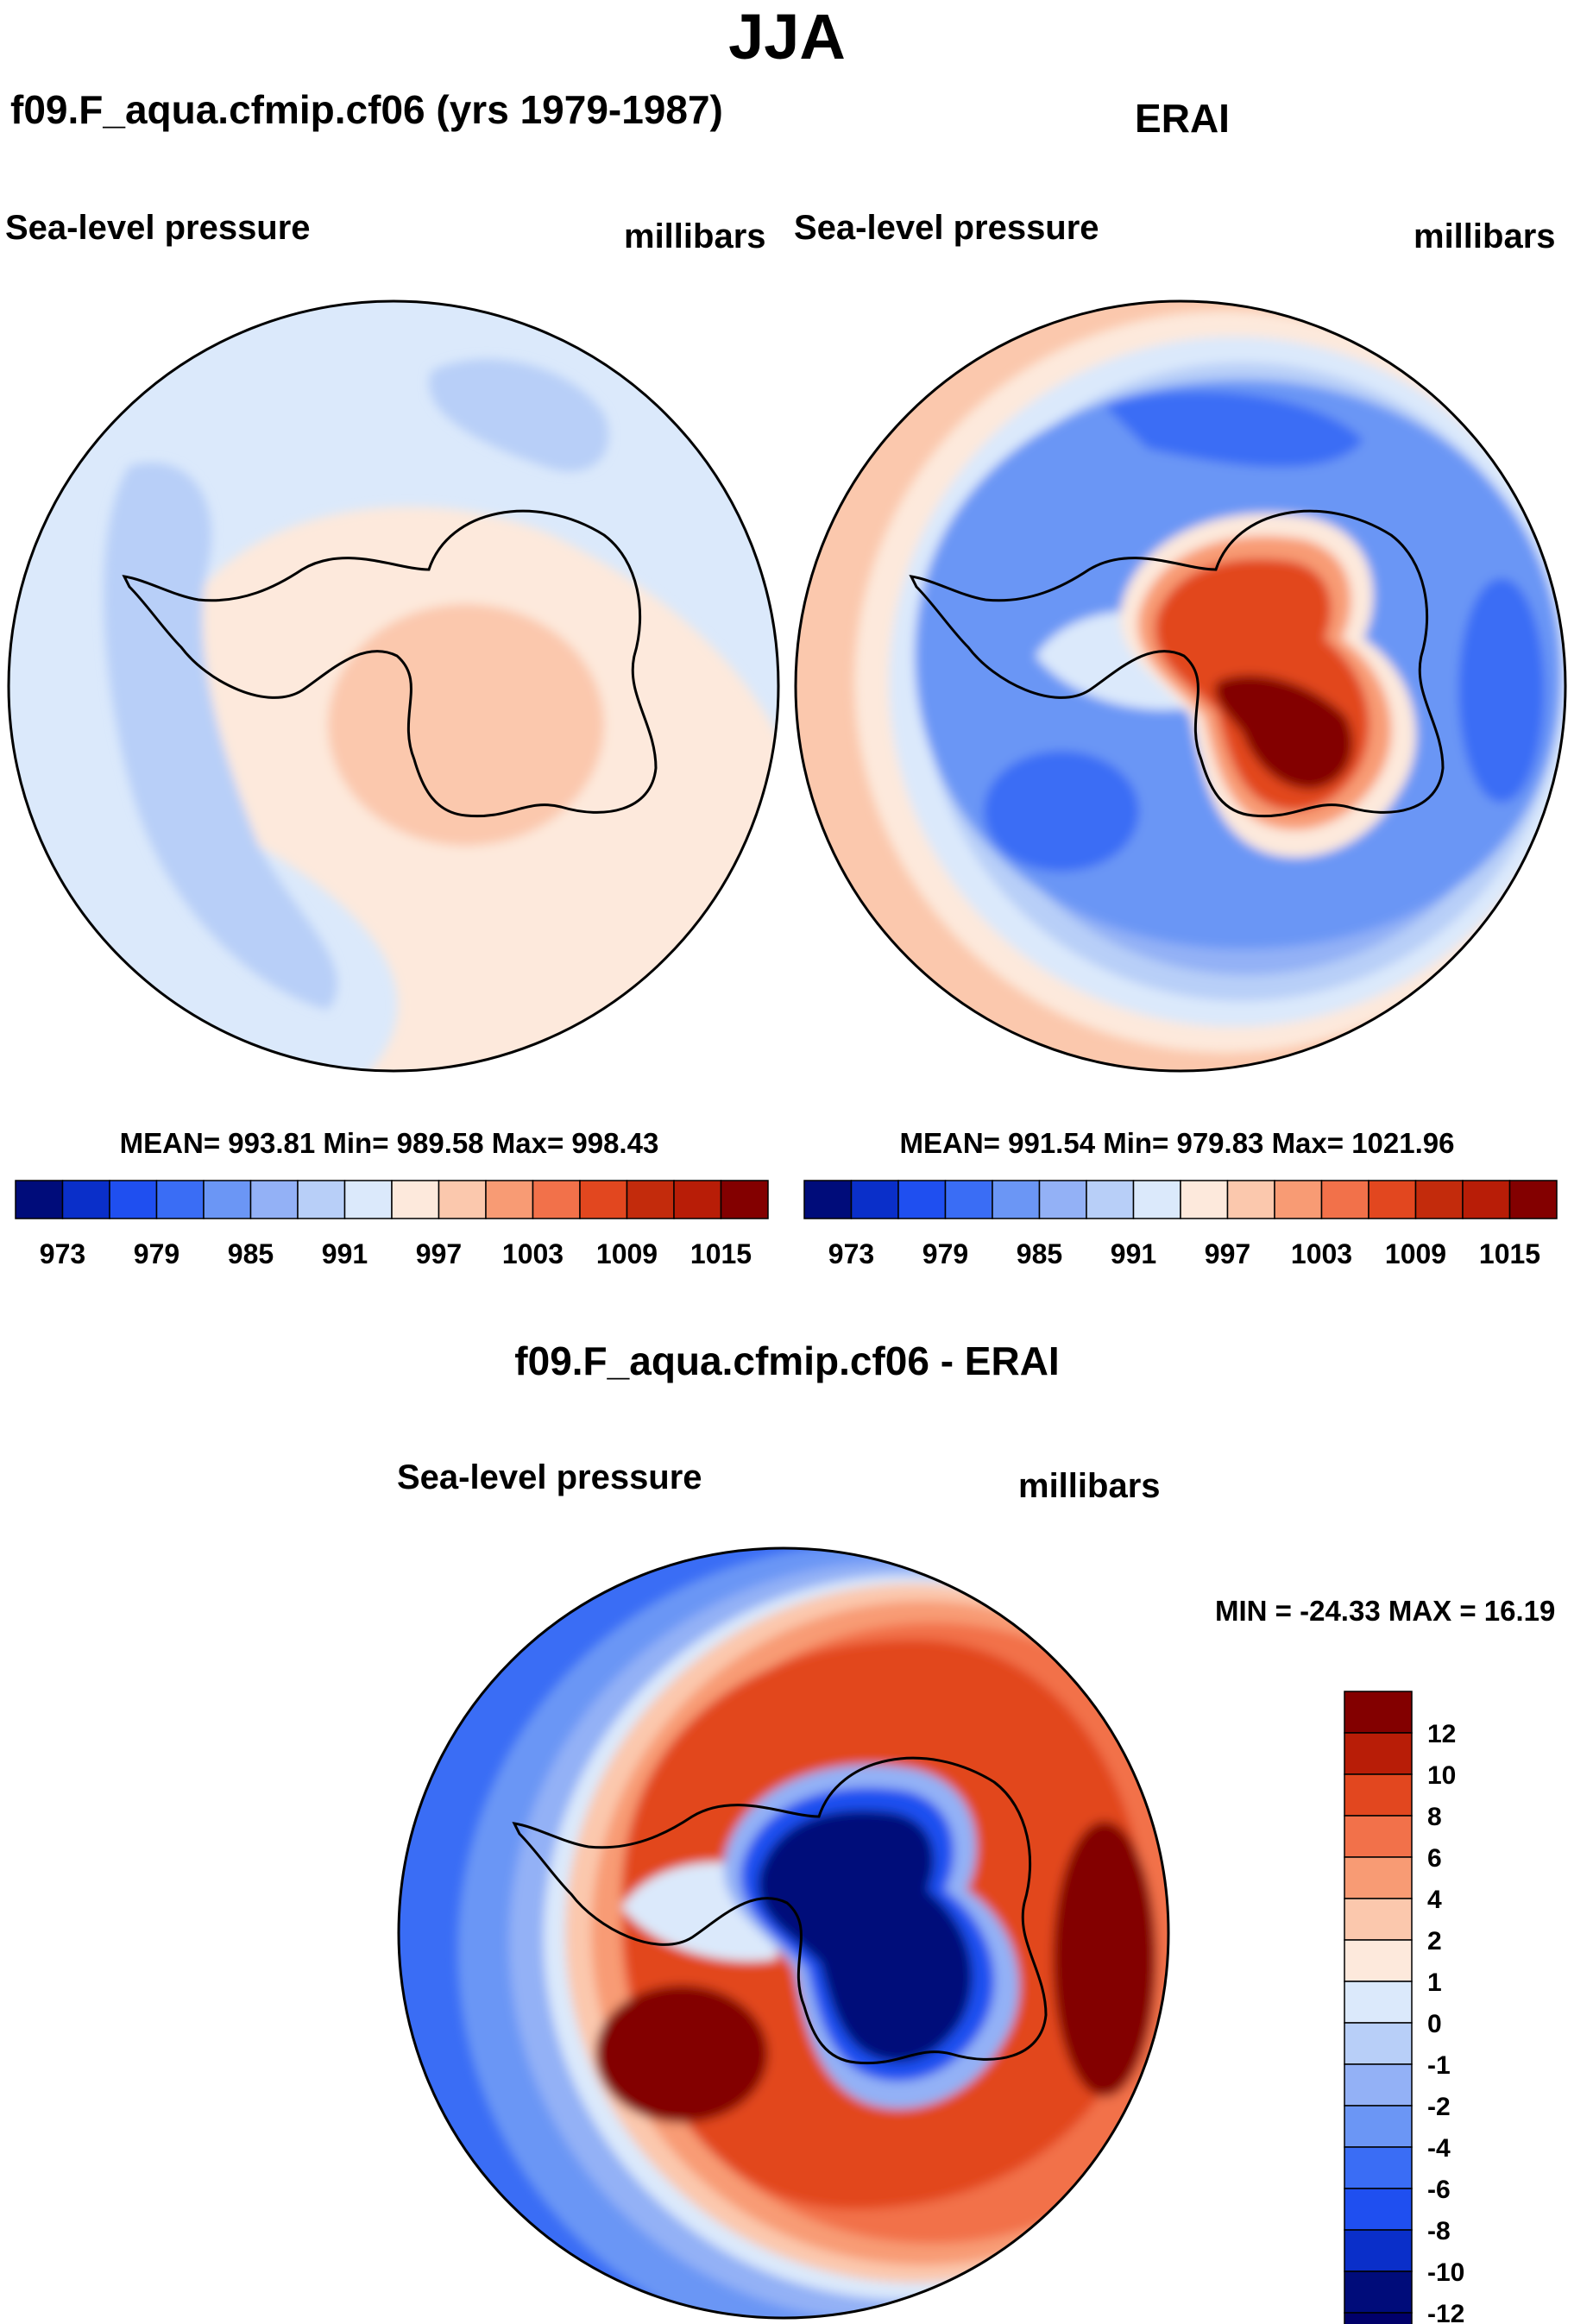 The height and width of the screenshot is (2324, 1593). Describe the element at coordinates (1435, 1900) in the screenshot. I see `diff-colorbar-tick-label: 4` at that location.